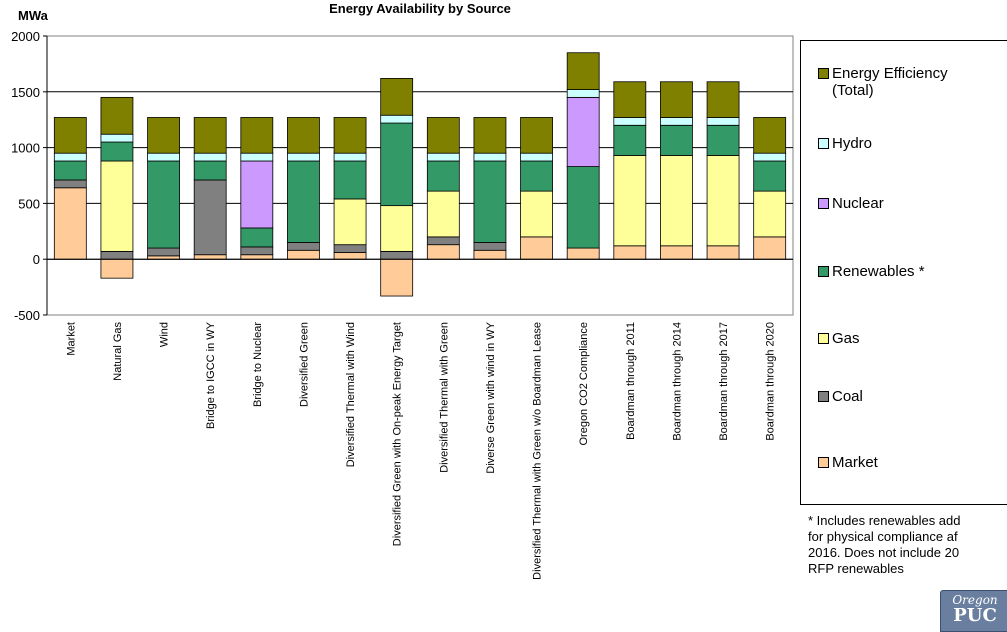 The image size is (1007, 632). I want to click on x-tick-label: Wind, so click(165, 334).